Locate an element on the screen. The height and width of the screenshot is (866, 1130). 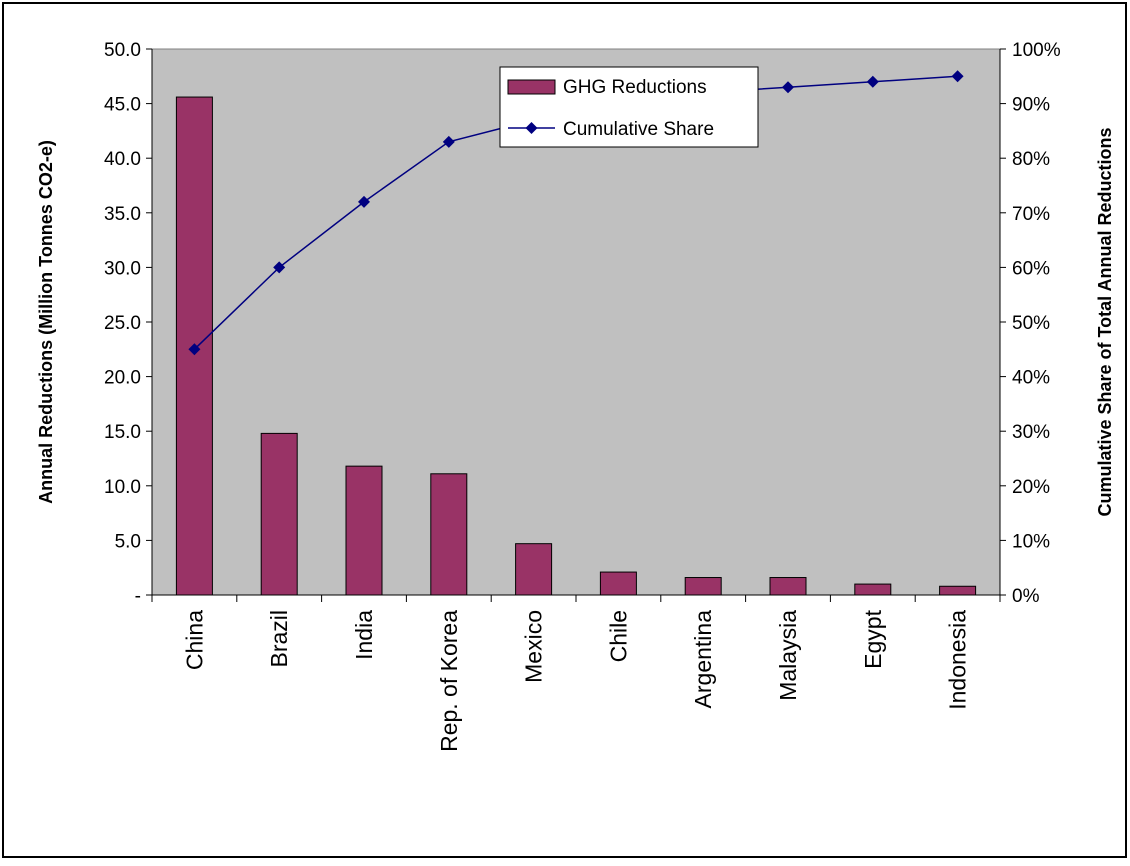
left-tick-label: 15.0 is located at coordinates (122, 432).